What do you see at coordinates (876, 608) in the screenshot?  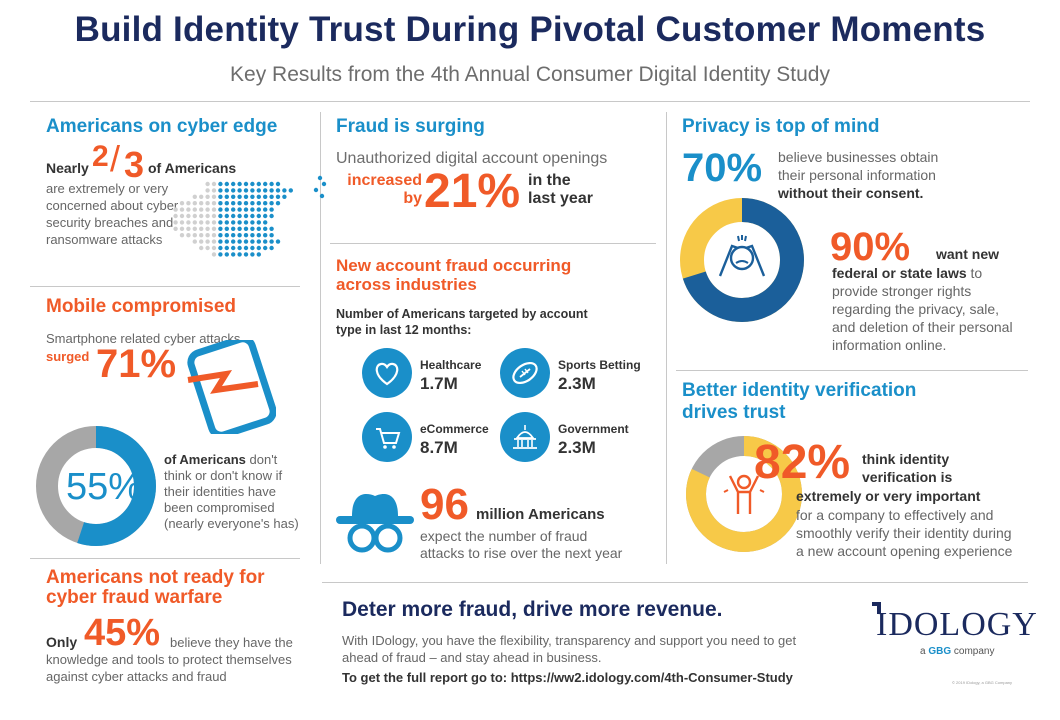 I see `logo-mark-icon` at bounding box center [876, 608].